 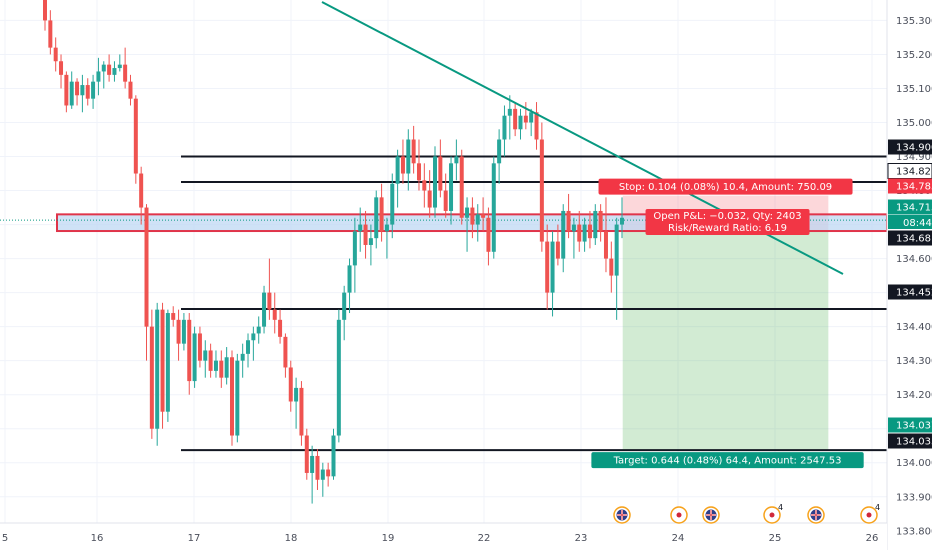 I want to click on y-tick-label: 135.300, so click(x=914, y=21).